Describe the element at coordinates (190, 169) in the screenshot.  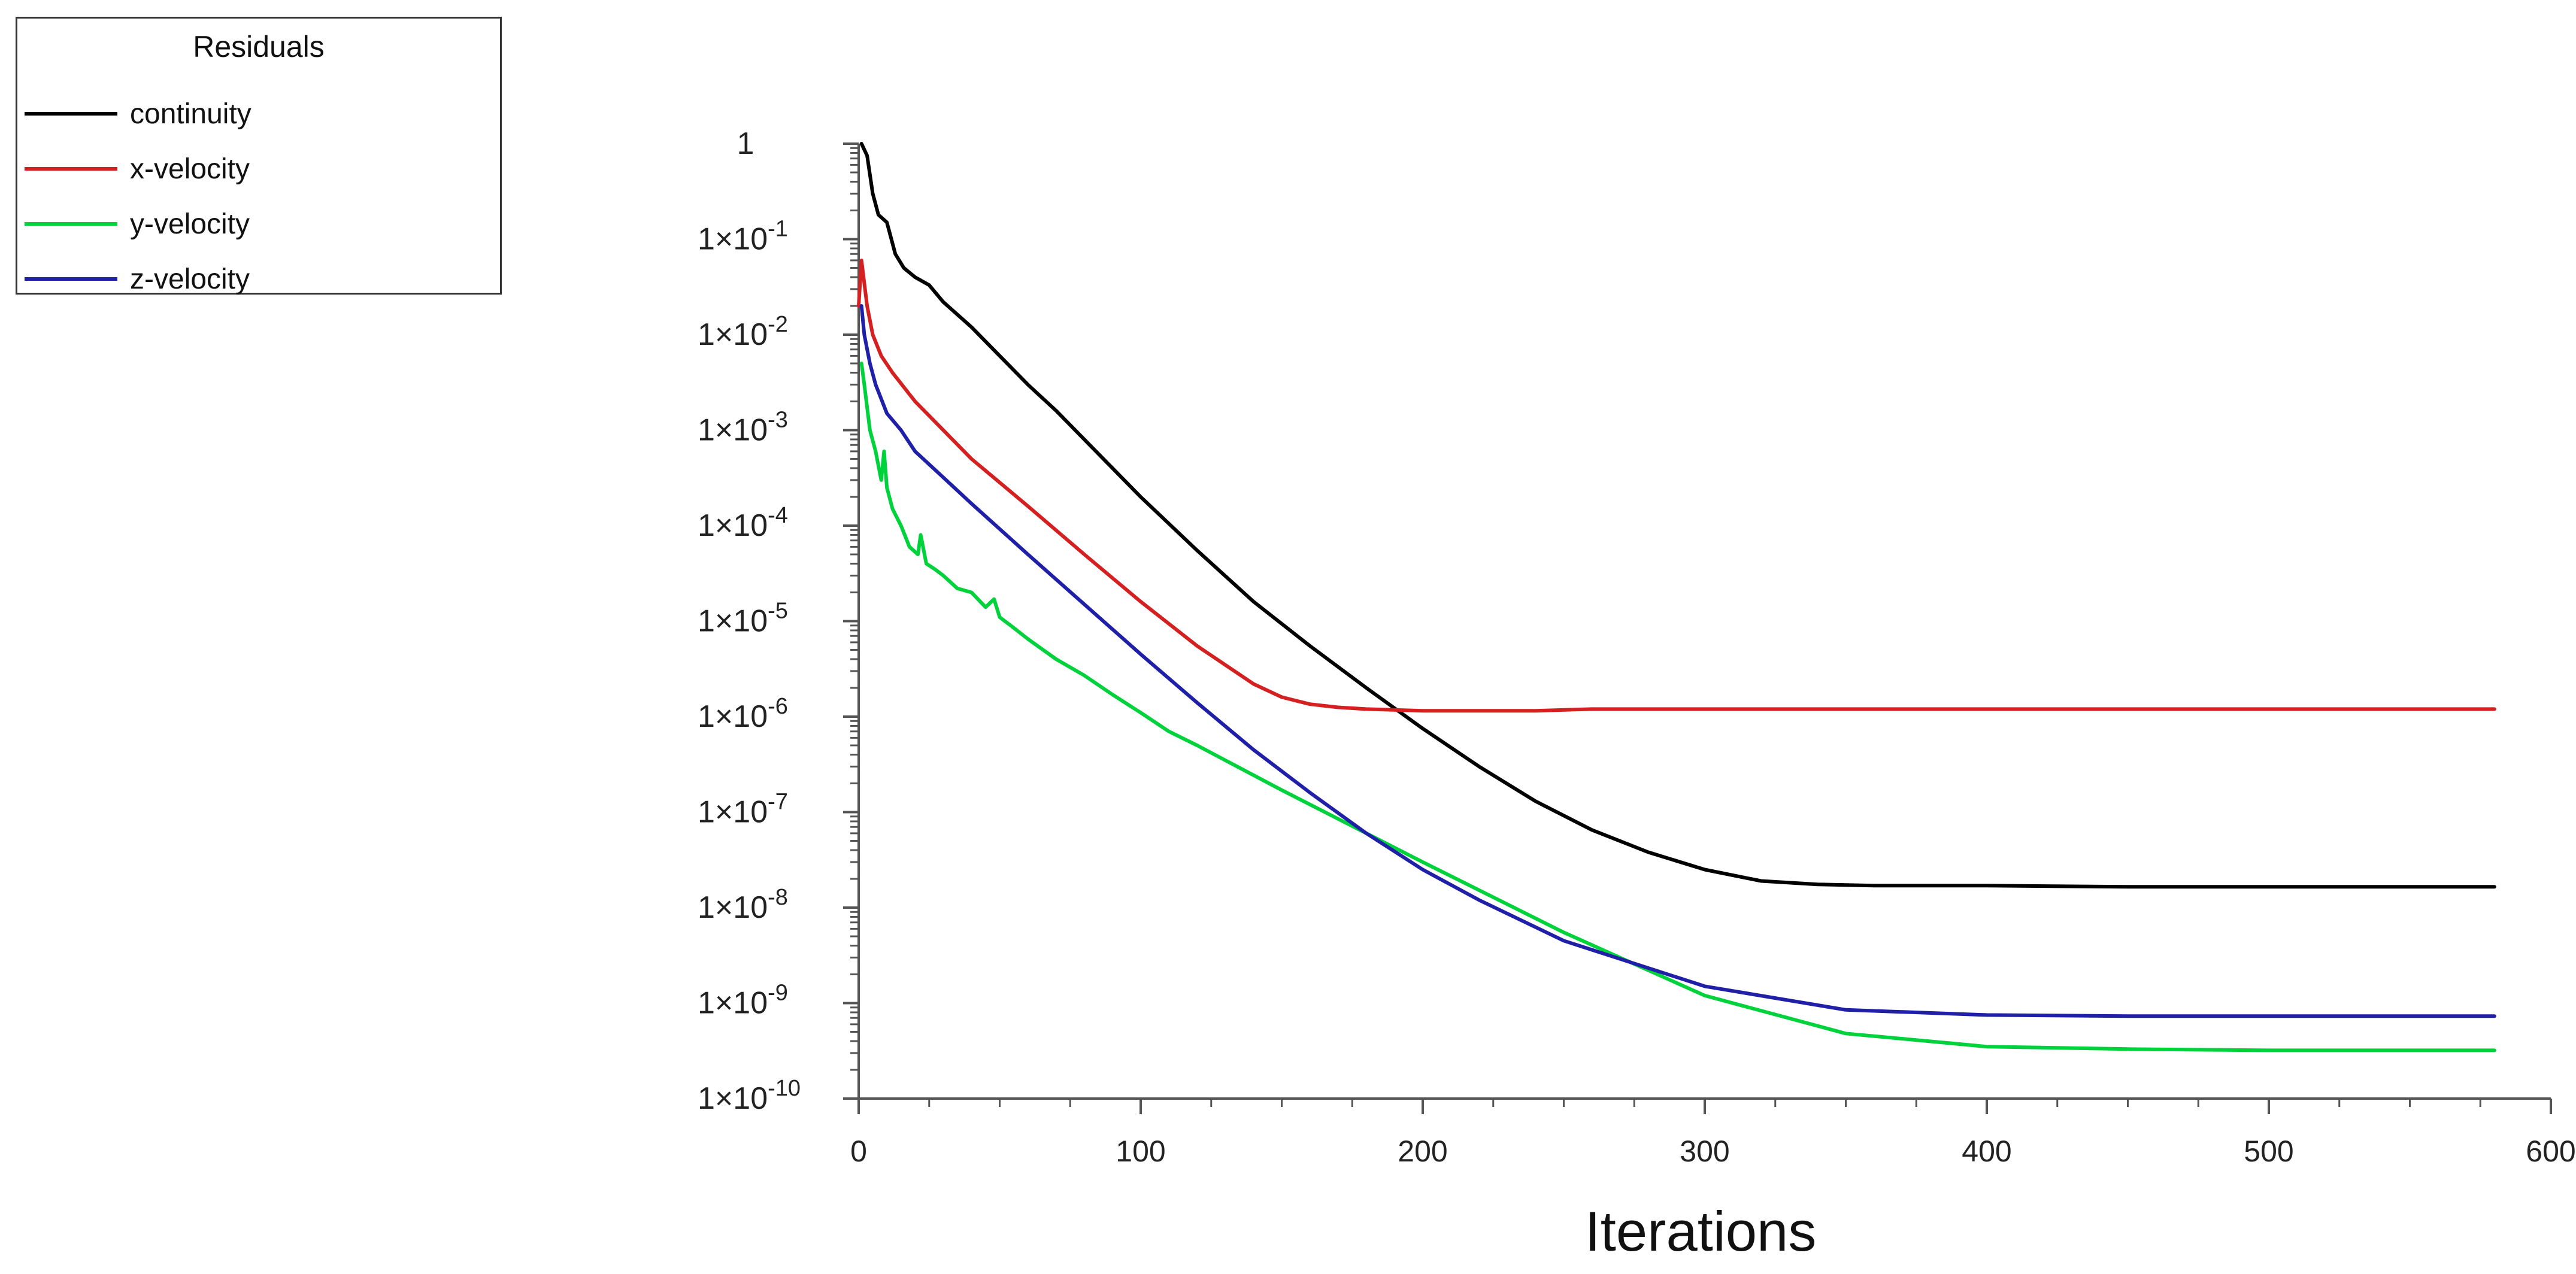
I see `legend-label: x-velocity` at that location.